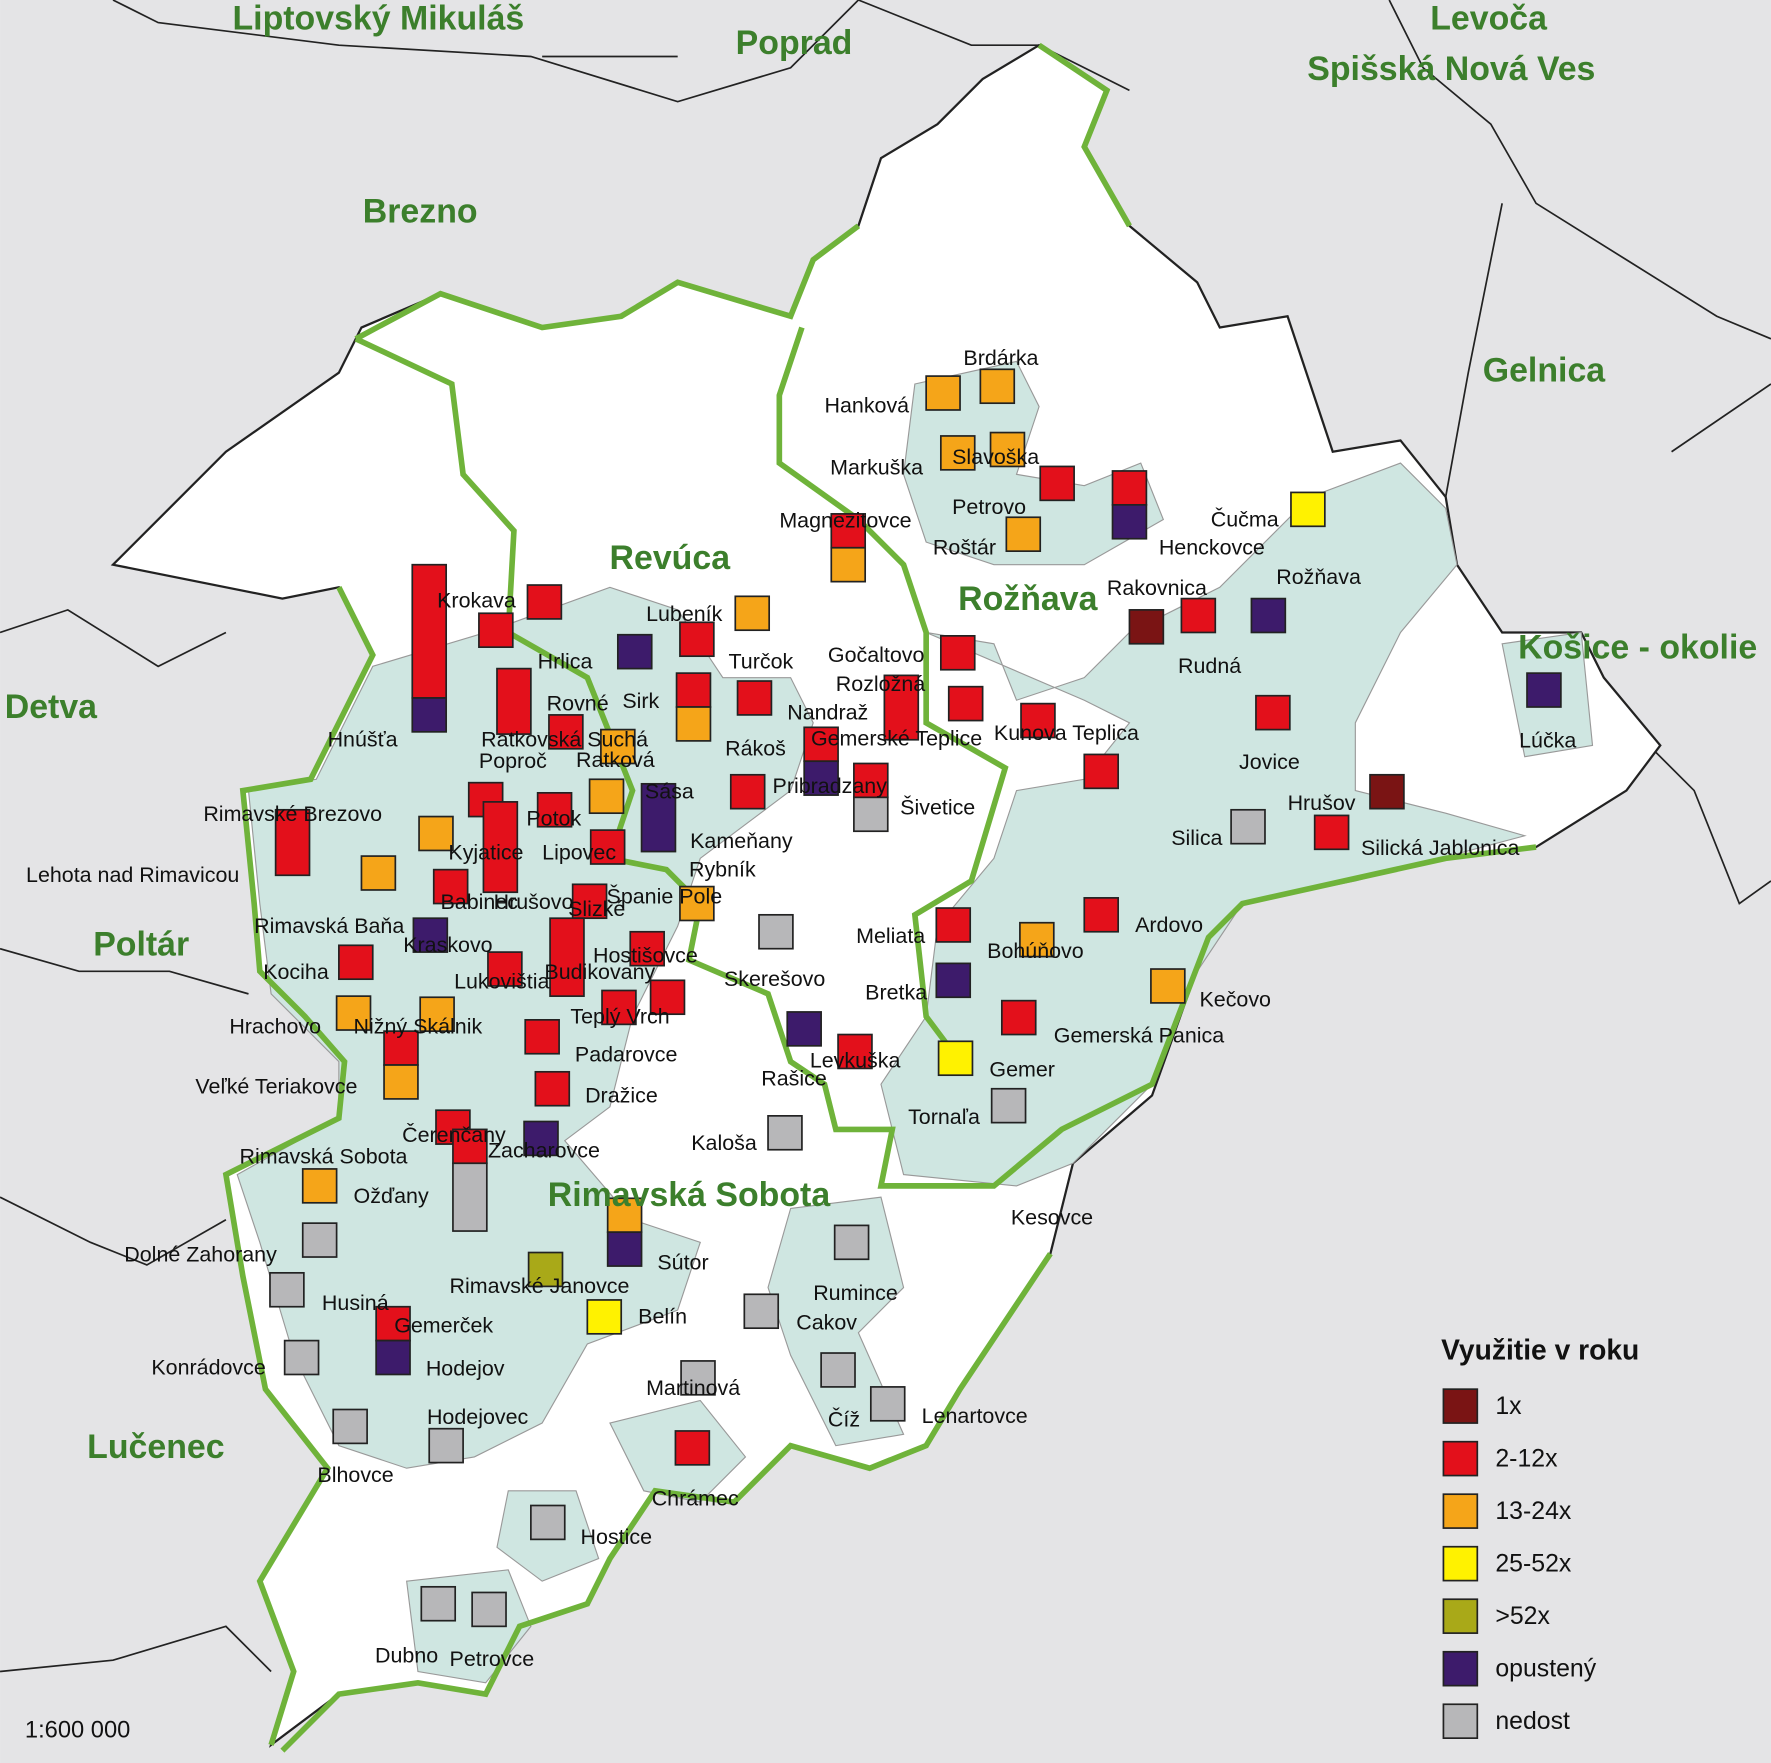 The height and width of the screenshot is (1763, 1771). Describe the element at coordinates (693, 1388) in the screenshot. I see `municipality-label: Martinová` at that location.